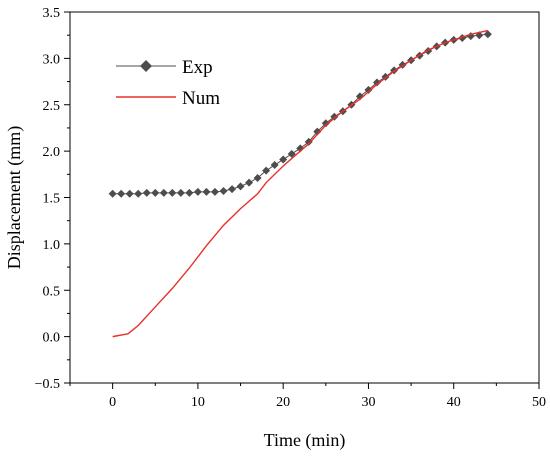 The height and width of the screenshot is (457, 550). I want to click on y-tick-label: −0.5, so click(47, 384).